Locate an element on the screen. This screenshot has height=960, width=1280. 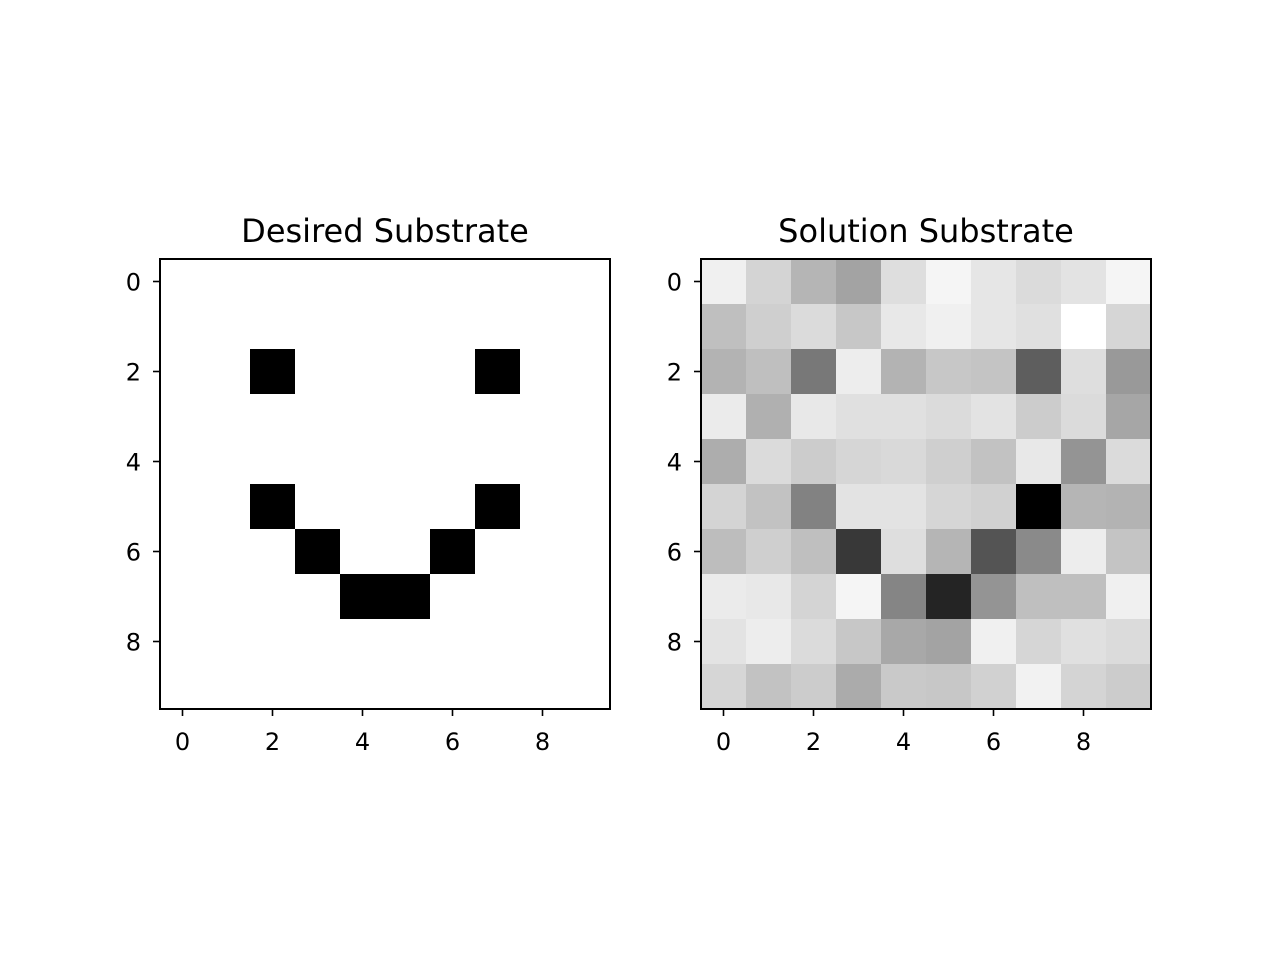
solution-substrate-x-tick-label: 2 is located at coordinates (813, 742).